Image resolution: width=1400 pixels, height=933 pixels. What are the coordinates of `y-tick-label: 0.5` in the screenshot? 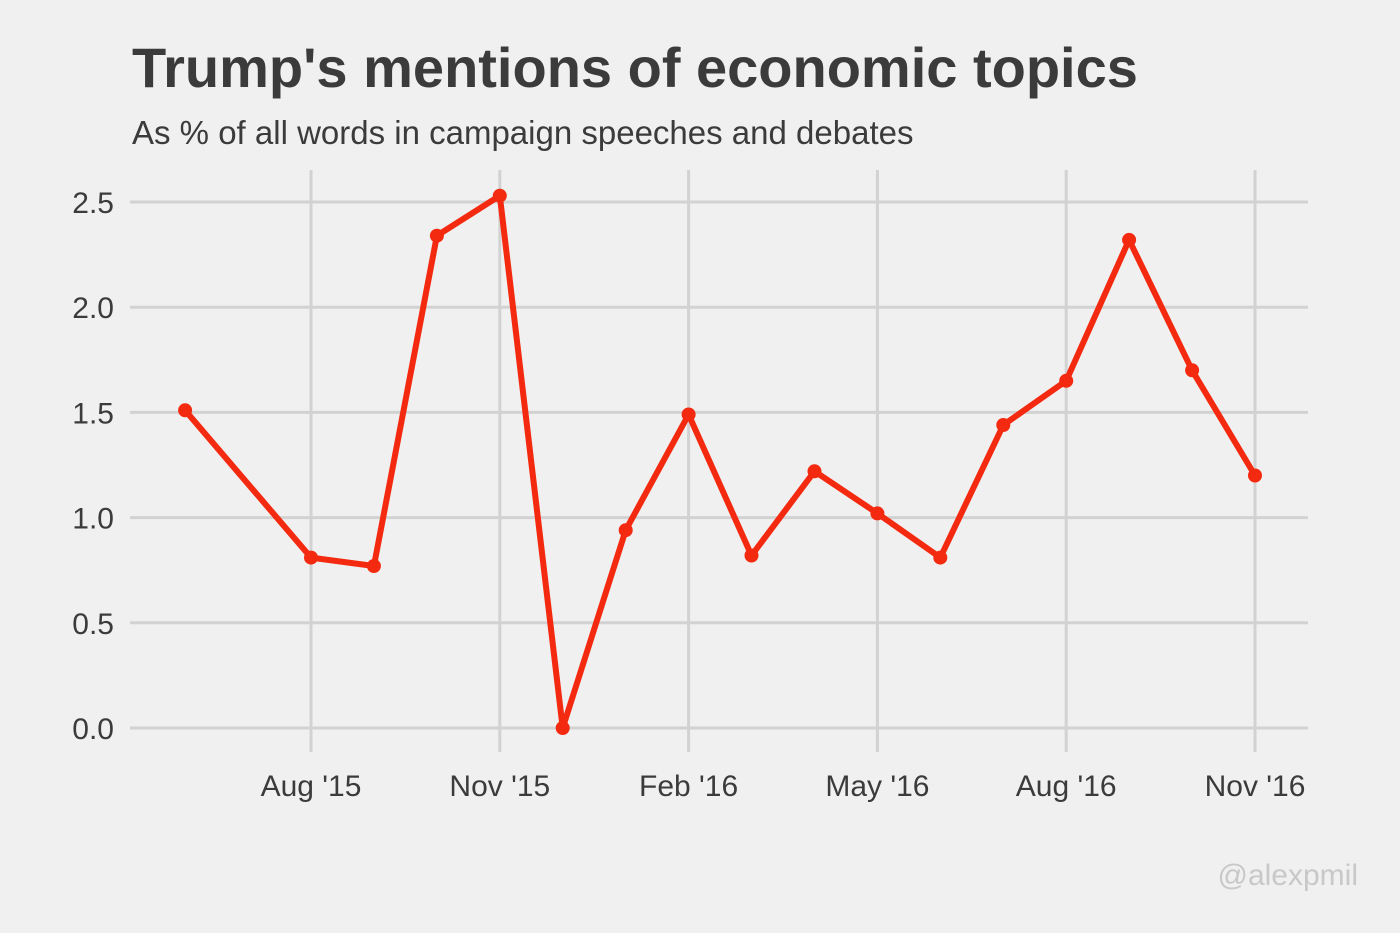 It's located at (93, 624).